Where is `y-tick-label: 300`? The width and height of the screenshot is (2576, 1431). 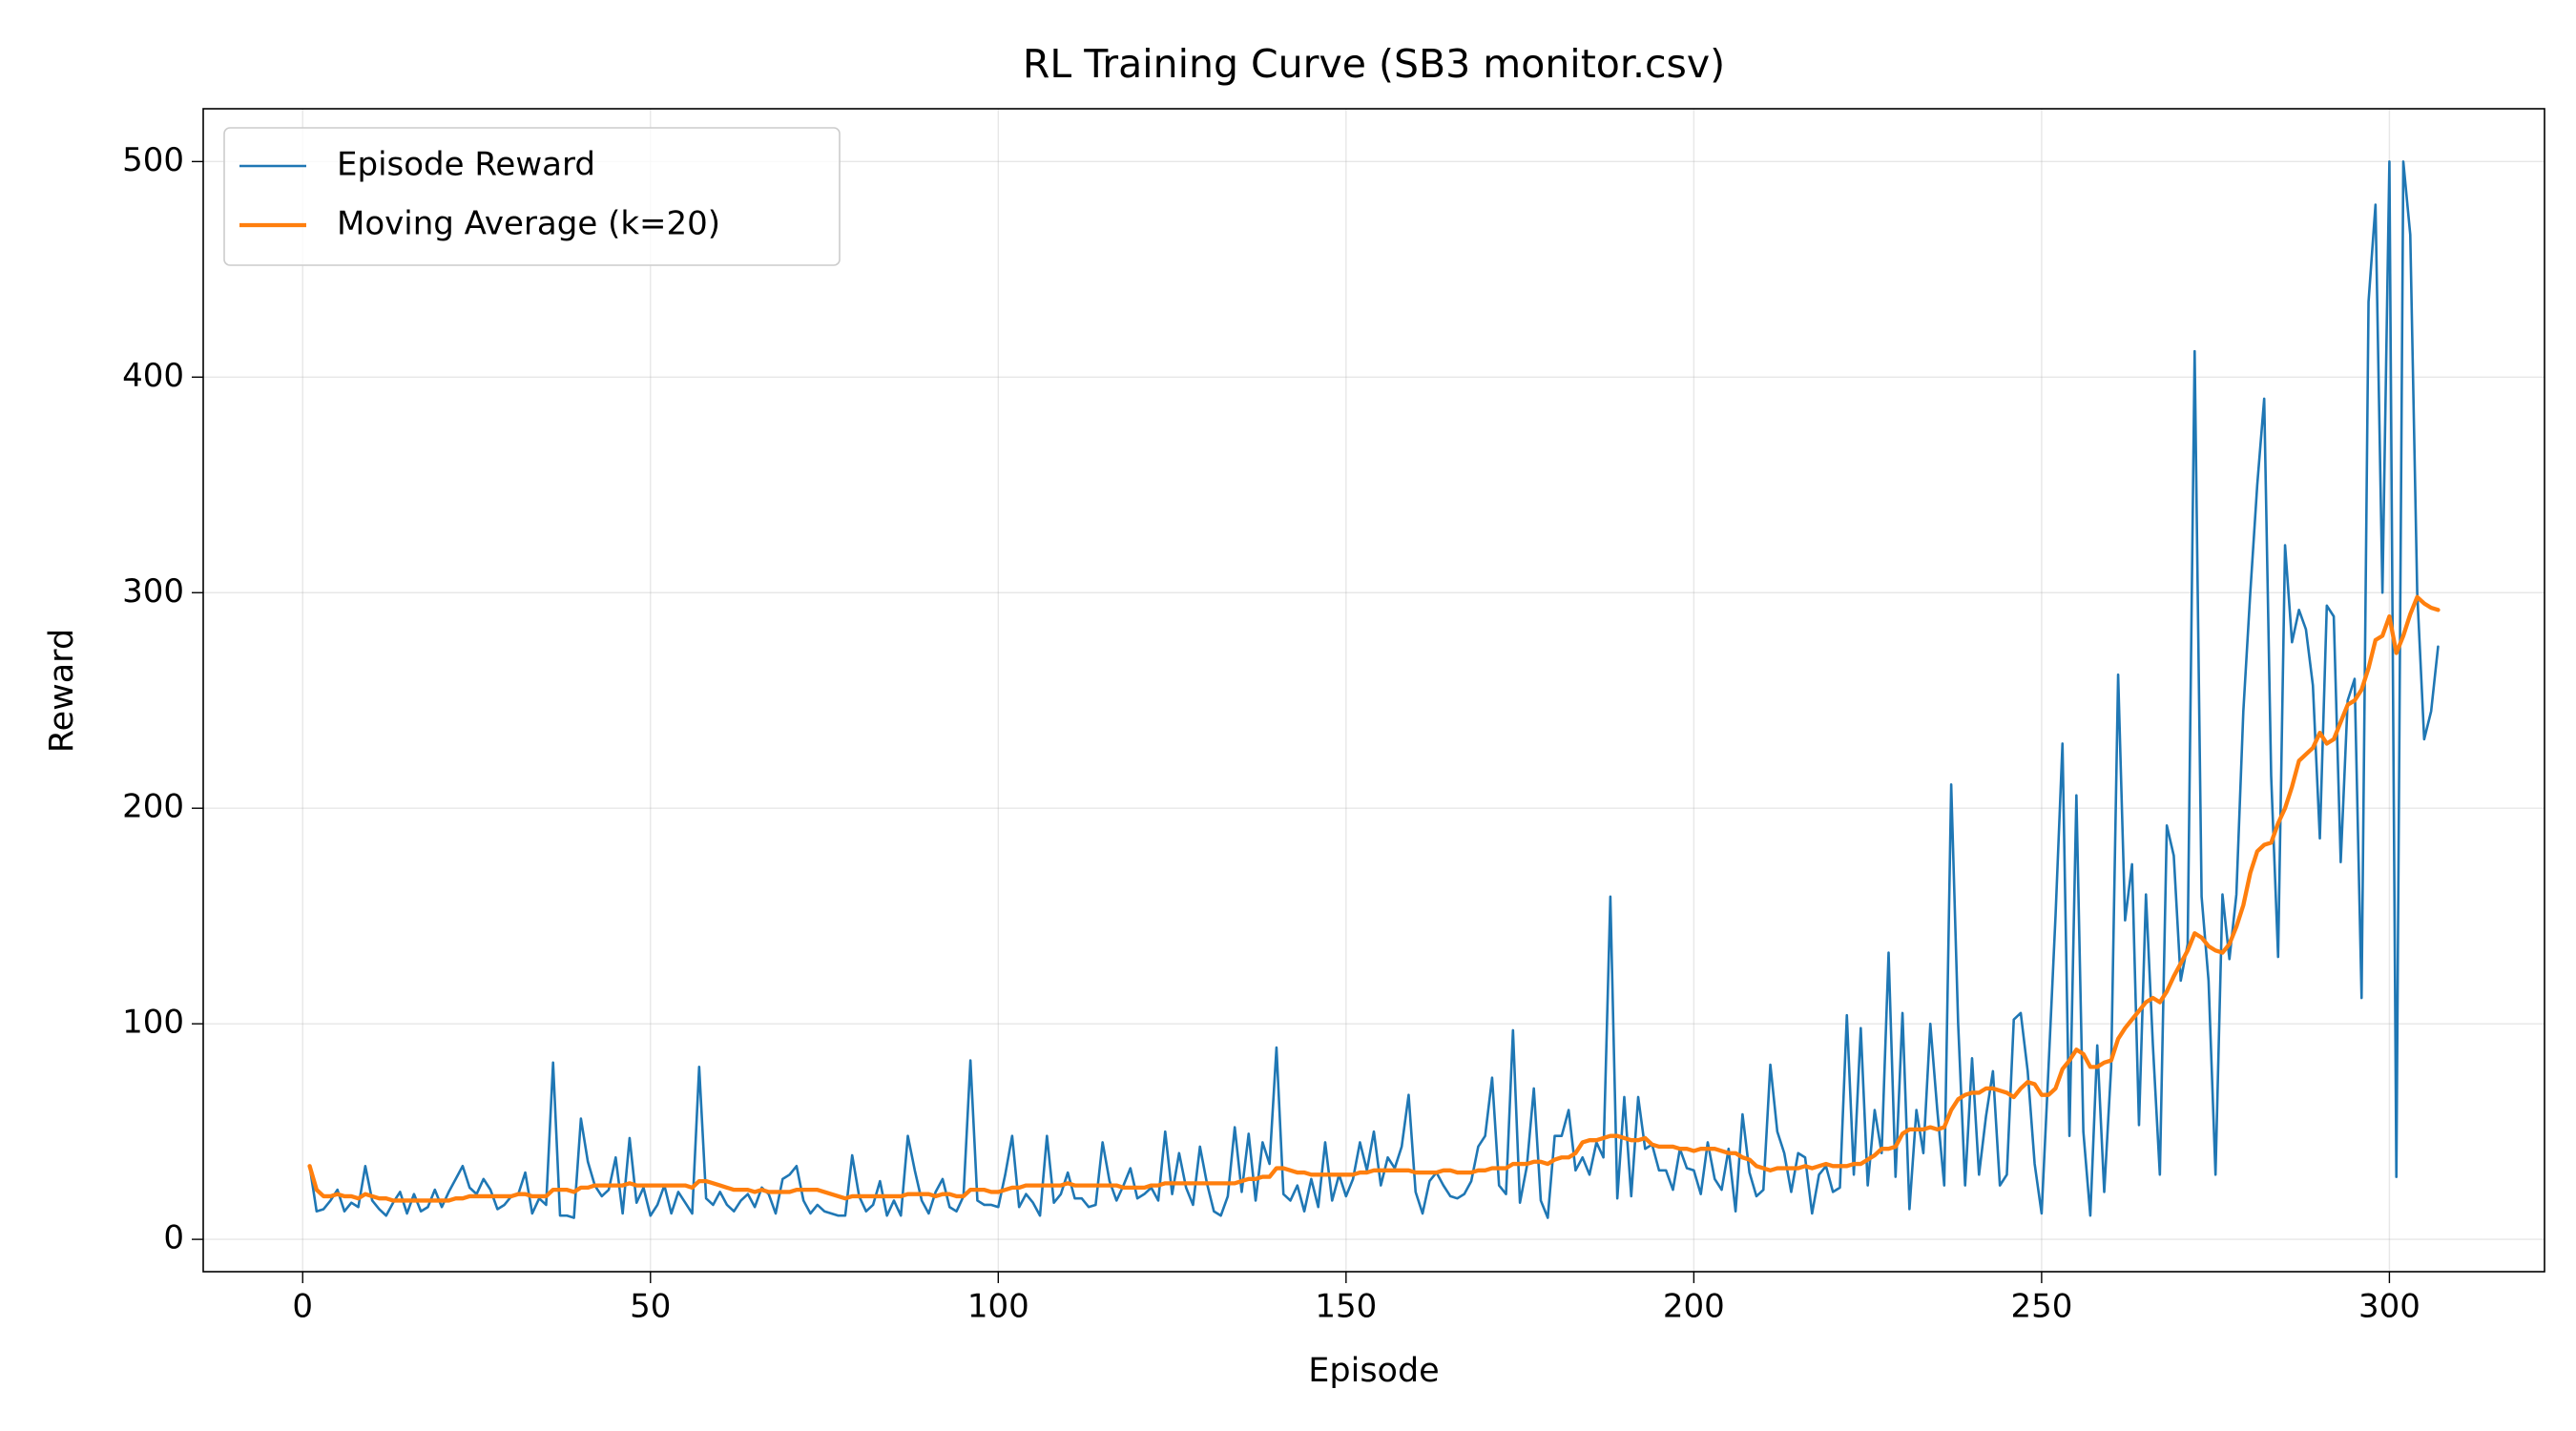 y-tick-label: 300 is located at coordinates (153, 591).